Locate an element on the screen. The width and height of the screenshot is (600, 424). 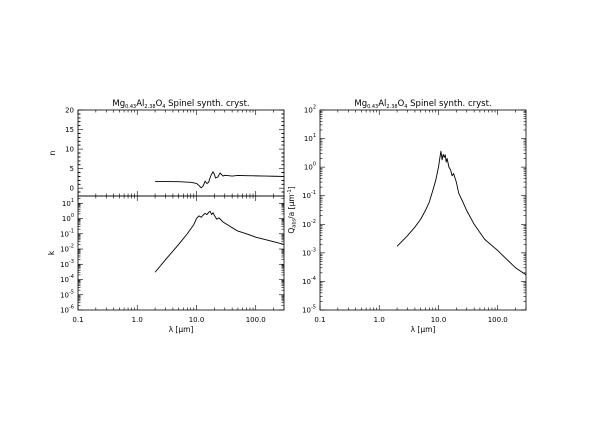
series-line-k is located at coordinates (219, 241).